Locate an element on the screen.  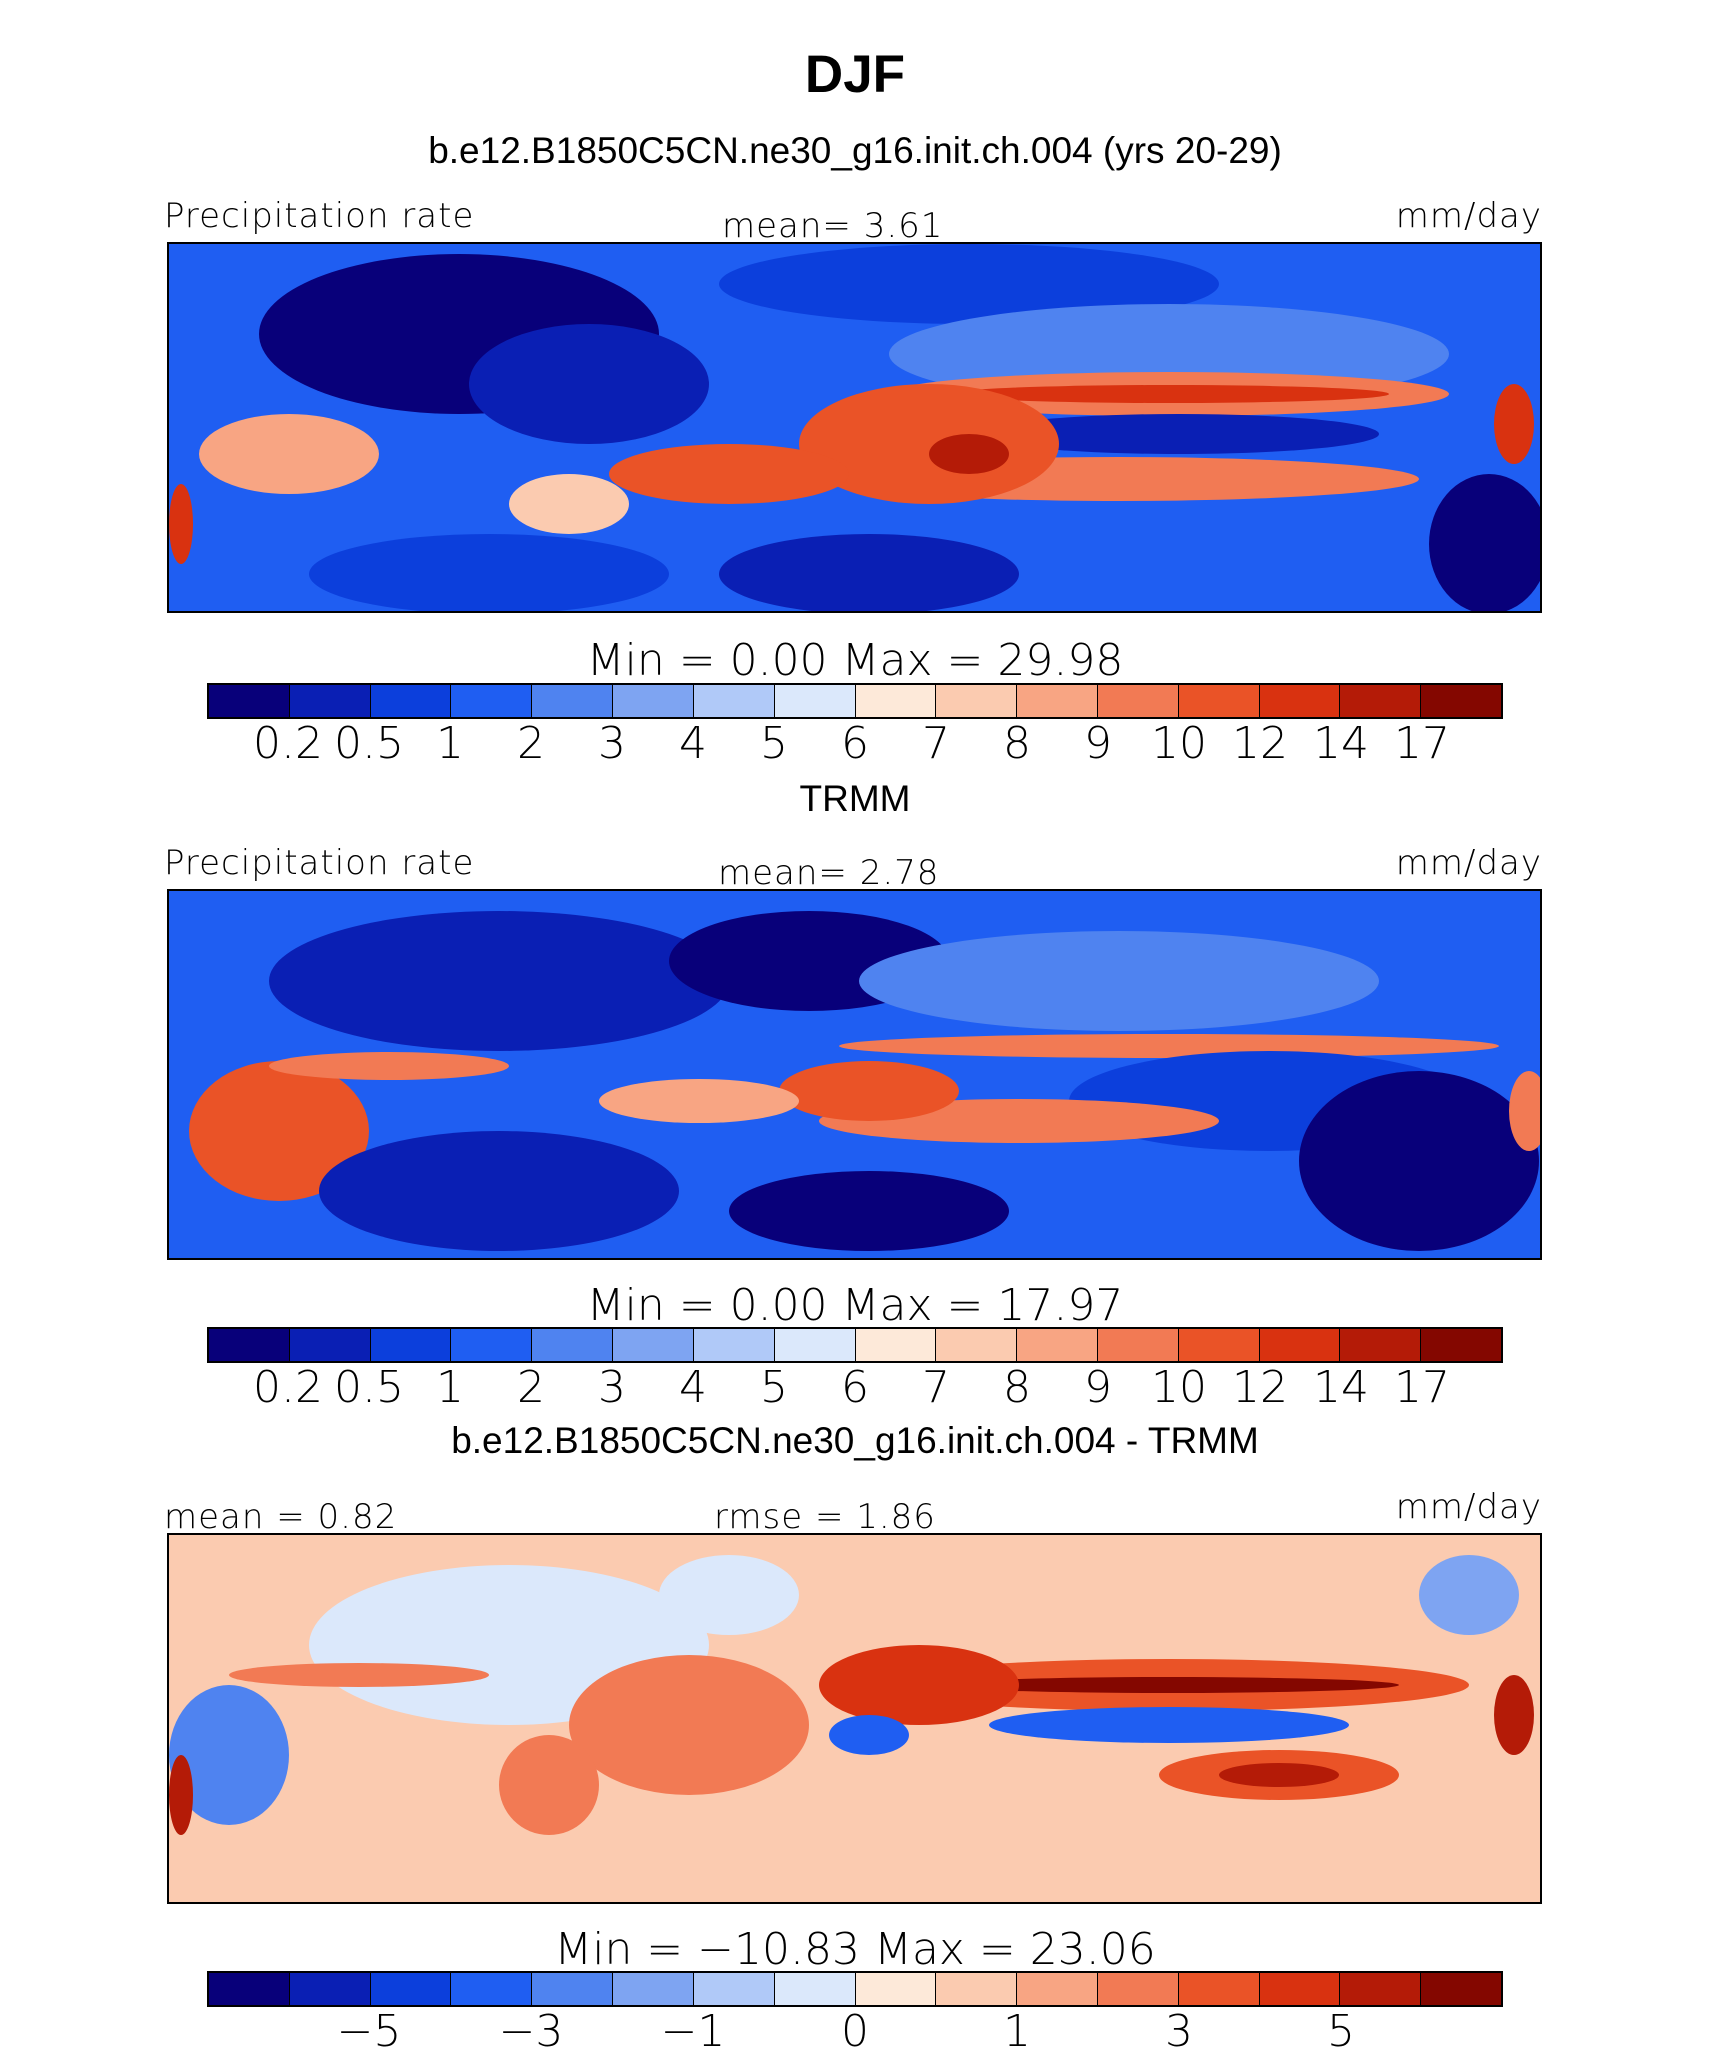
panel2-units-label: mm/day is located at coordinates (1468, 863).